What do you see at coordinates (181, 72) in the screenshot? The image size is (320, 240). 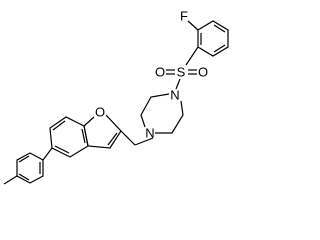 I see `atom-label: S` at bounding box center [181, 72].